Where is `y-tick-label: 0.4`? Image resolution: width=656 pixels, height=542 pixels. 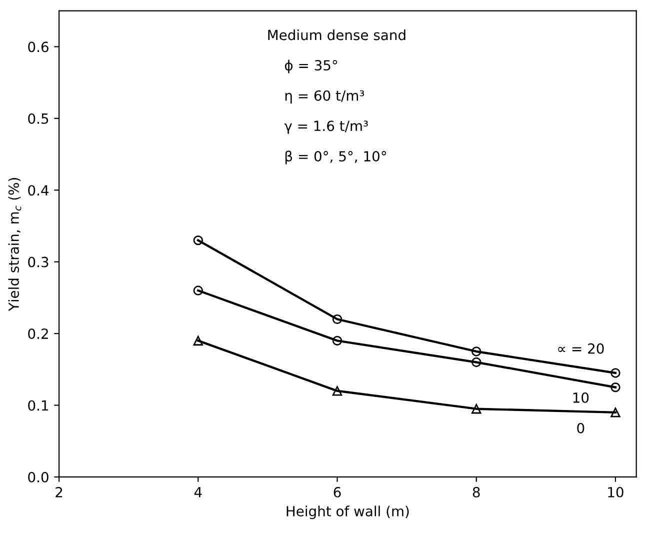 y-tick-label: 0.4 is located at coordinates (38, 190).